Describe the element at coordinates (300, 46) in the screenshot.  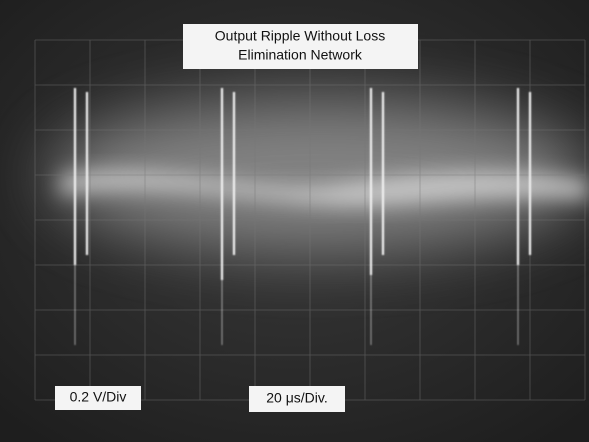
I see `title-box` at that location.